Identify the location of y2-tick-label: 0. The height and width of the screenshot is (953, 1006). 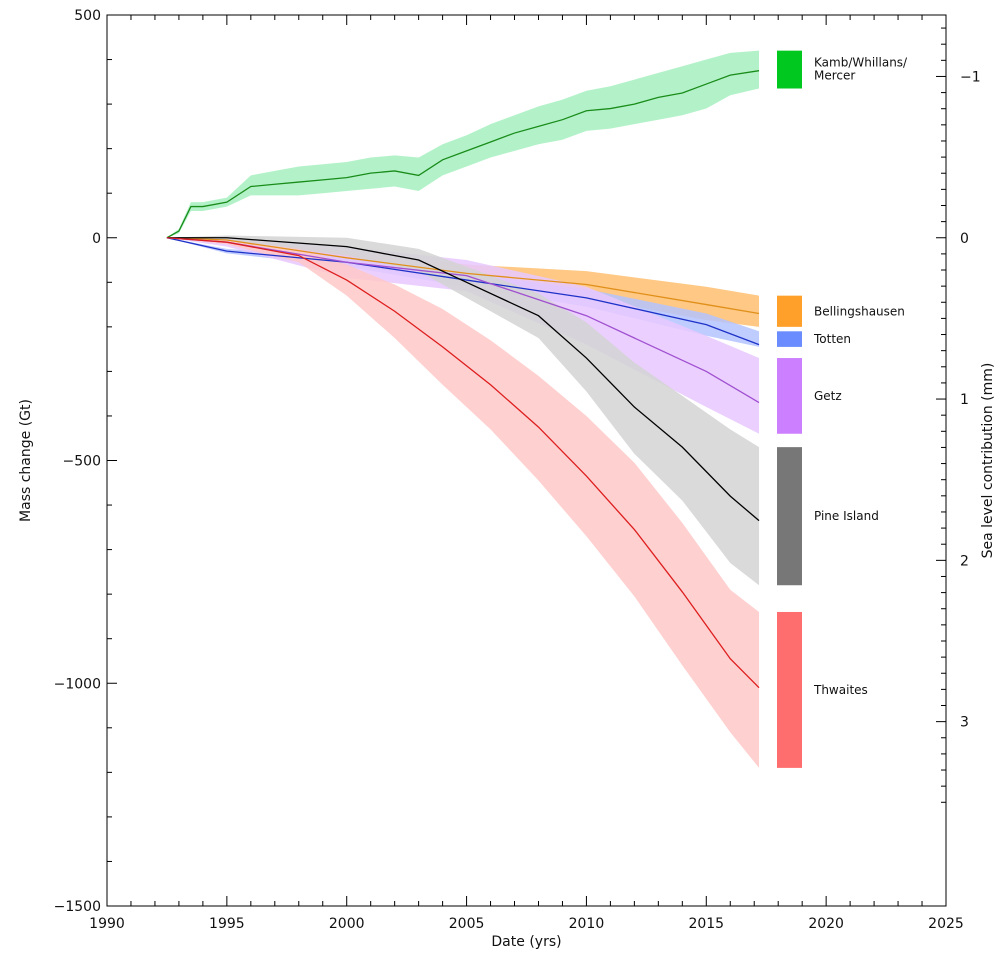
(964, 239).